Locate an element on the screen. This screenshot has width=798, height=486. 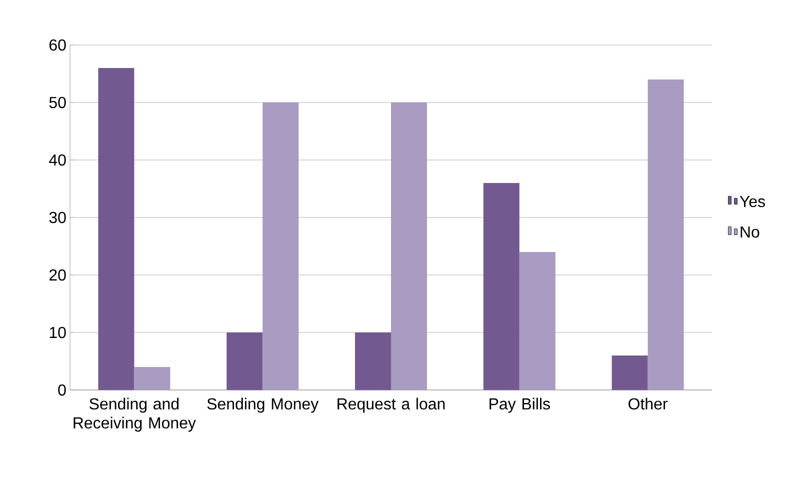
x-tick-label: Pay Bills is located at coordinates (520, 405).